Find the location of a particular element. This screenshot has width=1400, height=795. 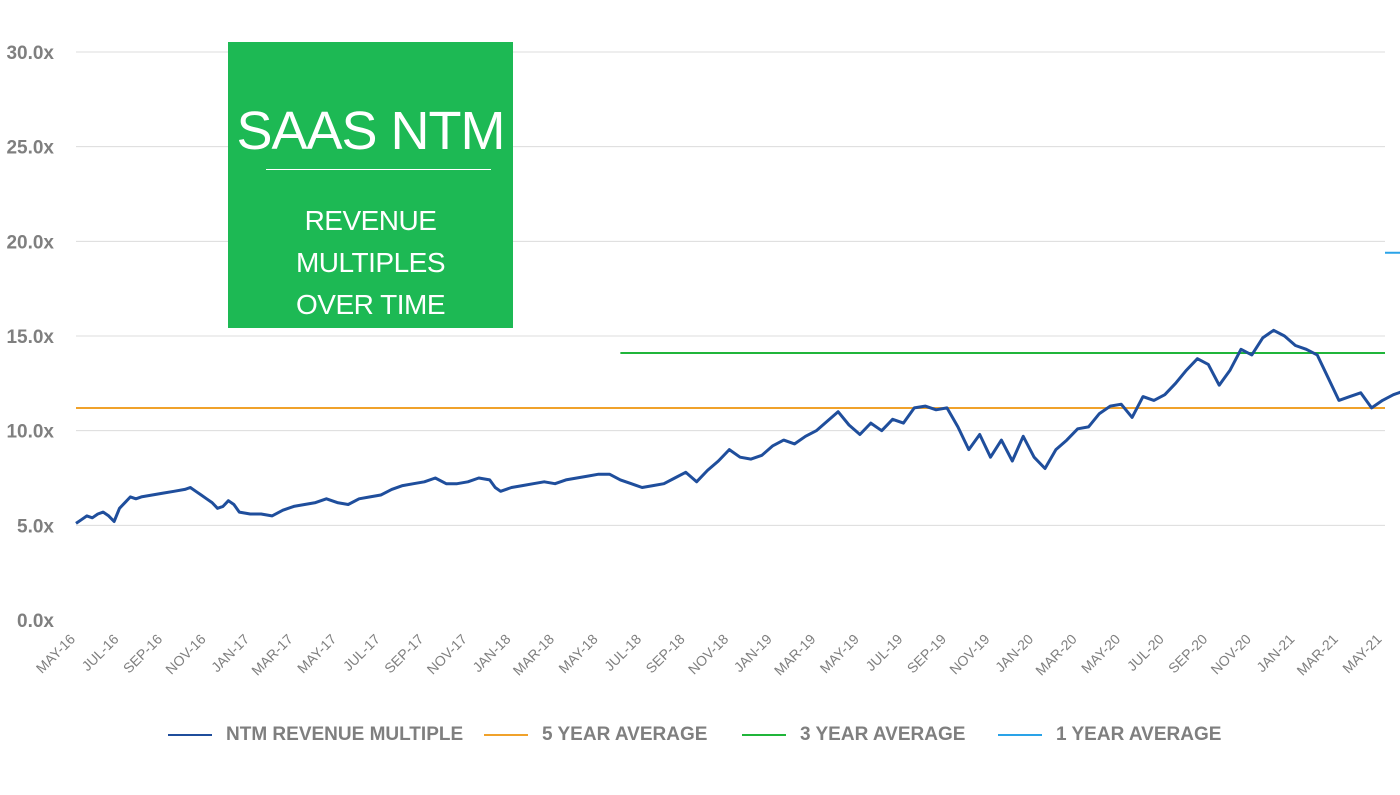

y-tick-label: 0.0x is located at coordinates (35, 621).